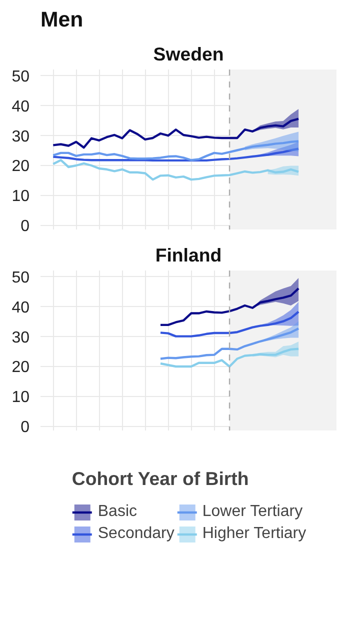  Describe the element at coordinates (188, 54) in the screenshot. I see `chart-subtitle: Sweden` at that location.